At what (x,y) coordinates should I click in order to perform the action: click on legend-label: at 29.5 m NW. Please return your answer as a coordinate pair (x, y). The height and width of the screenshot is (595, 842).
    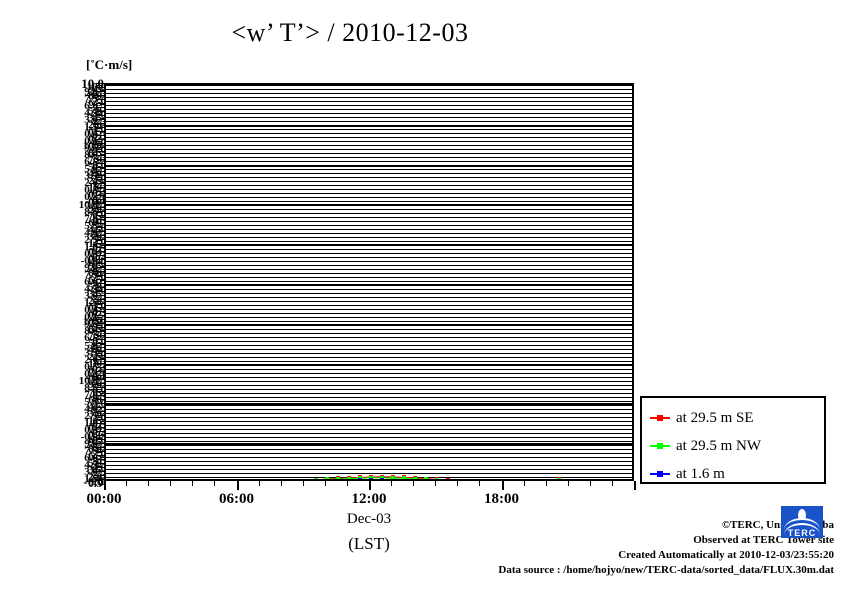
    Looking at the image, I should click on (718, 445).